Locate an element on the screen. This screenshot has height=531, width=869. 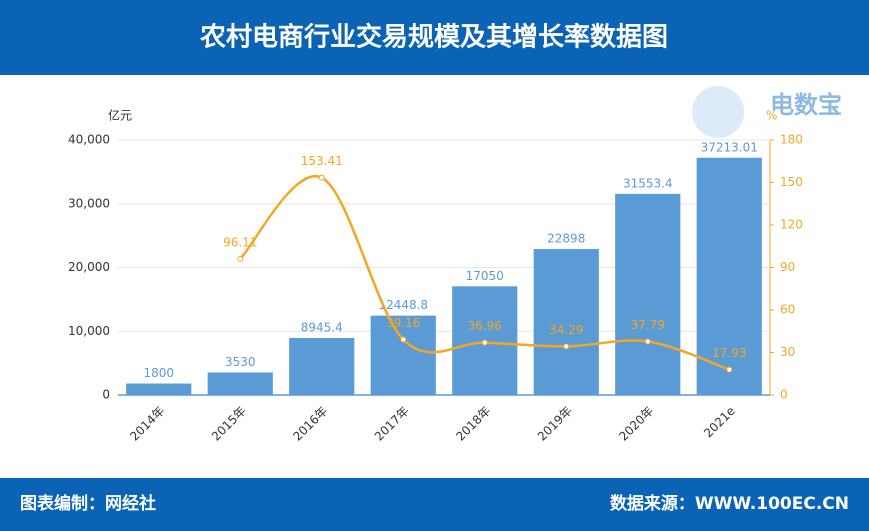
footer-right: 数据来源：WWW.100EC.CN is located at coordinates (729, 503).